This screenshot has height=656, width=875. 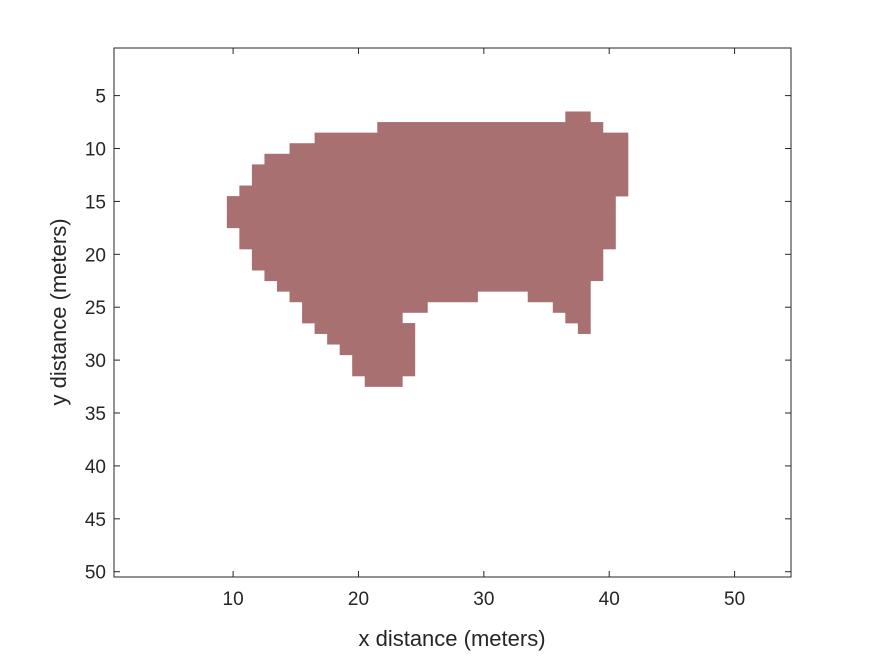 I want to click on y-tick-label: 10, so click(x=95, y=150).